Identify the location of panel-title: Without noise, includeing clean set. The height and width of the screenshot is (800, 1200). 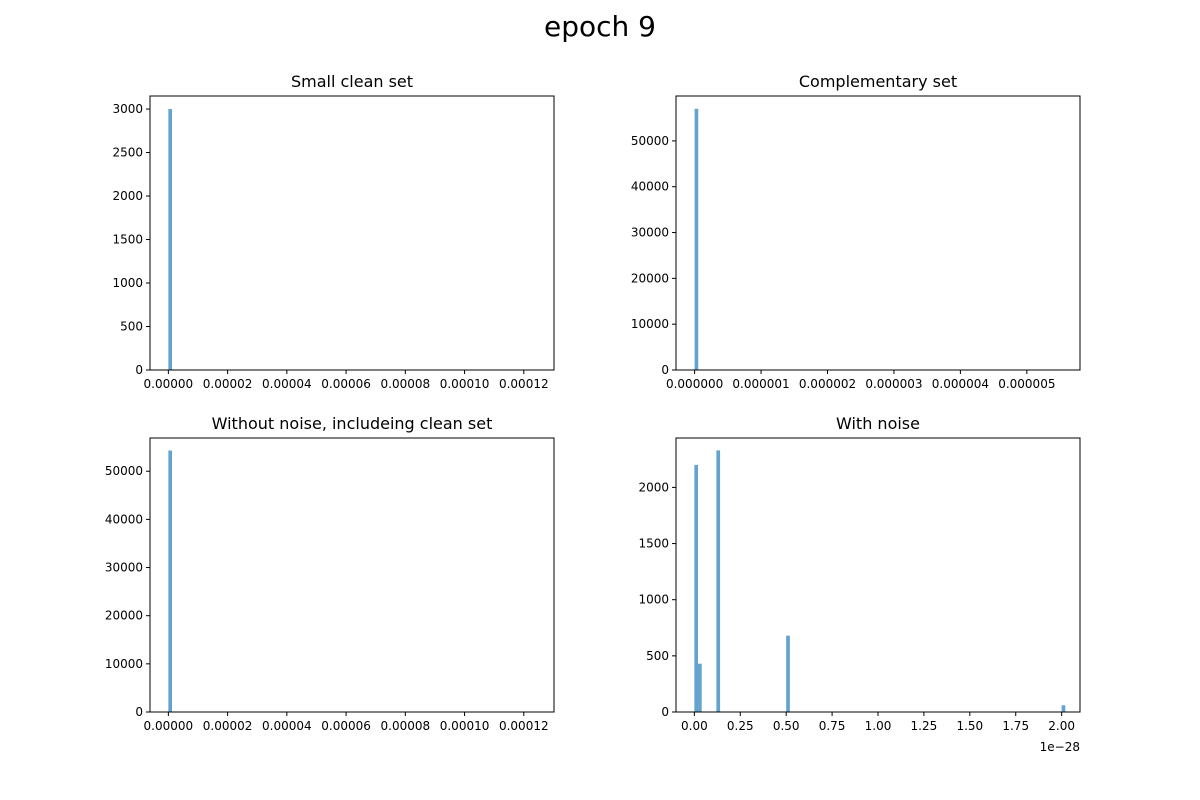
(352, 423).